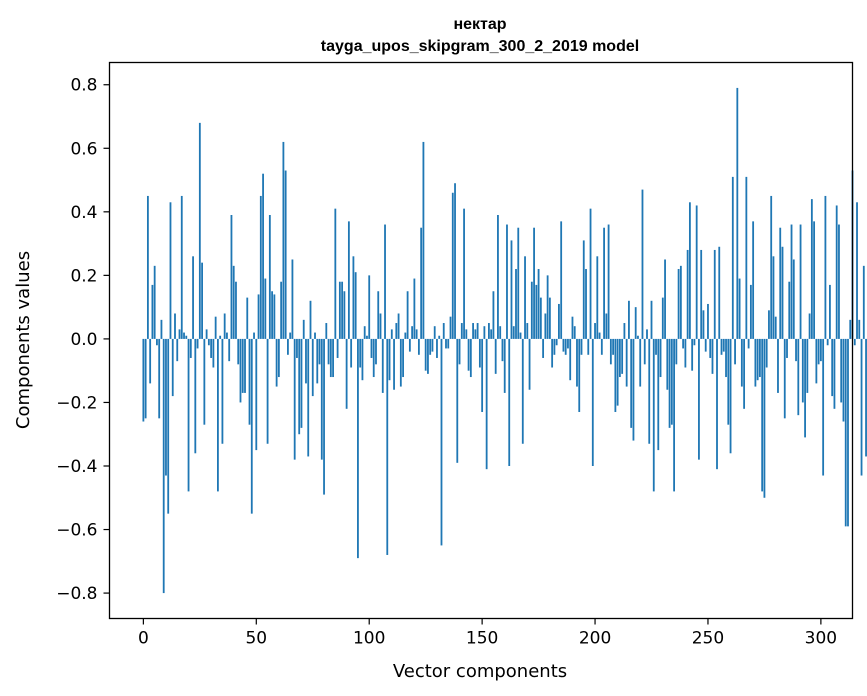 The image size is (867, 696). Describe the element at coordinates (23, 340) in the screenshot. I see `y-axis-label: Components values` at that location.